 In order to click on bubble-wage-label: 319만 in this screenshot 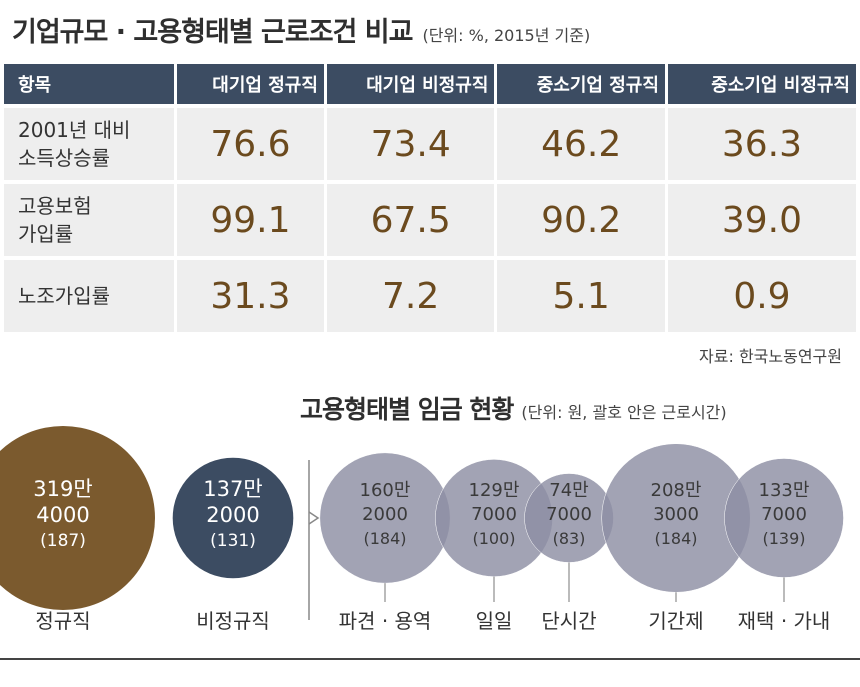, I will do `click(62, 489)`.